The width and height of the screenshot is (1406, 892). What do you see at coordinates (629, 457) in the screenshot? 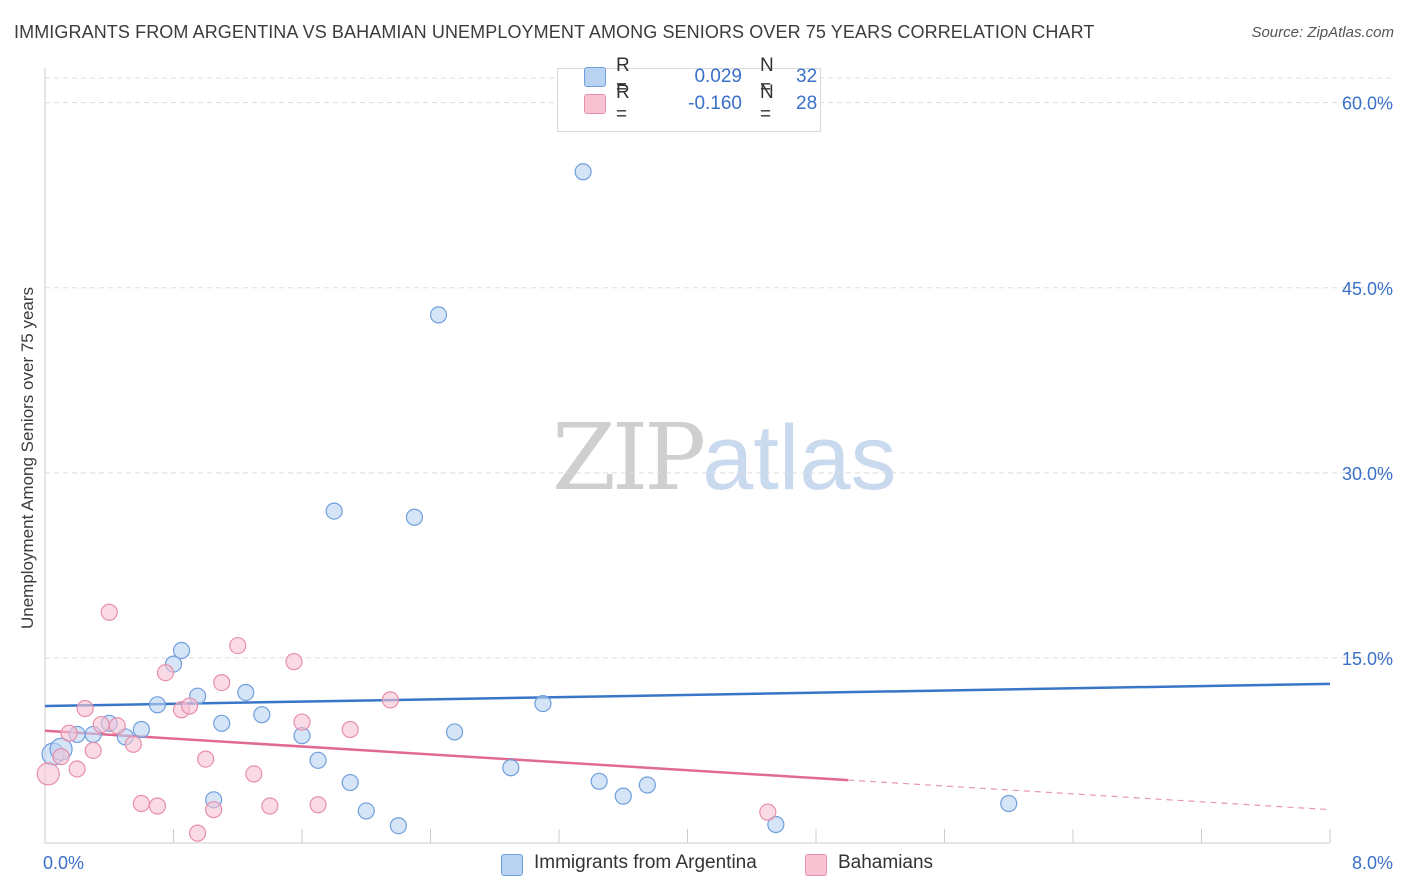
I see `watermark-zip: ZIP` at bounding box center [629, 457].